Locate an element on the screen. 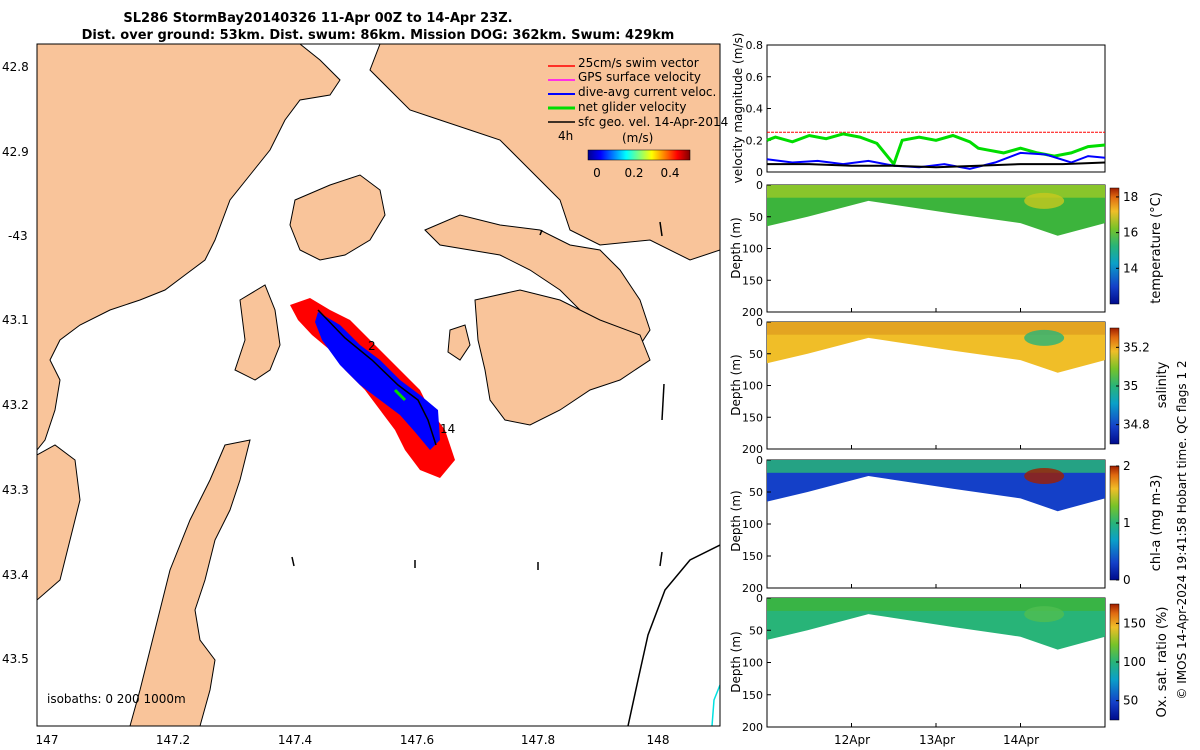 The image size is (1200, 750). map-colorbar is located at coordinates (639, 155).